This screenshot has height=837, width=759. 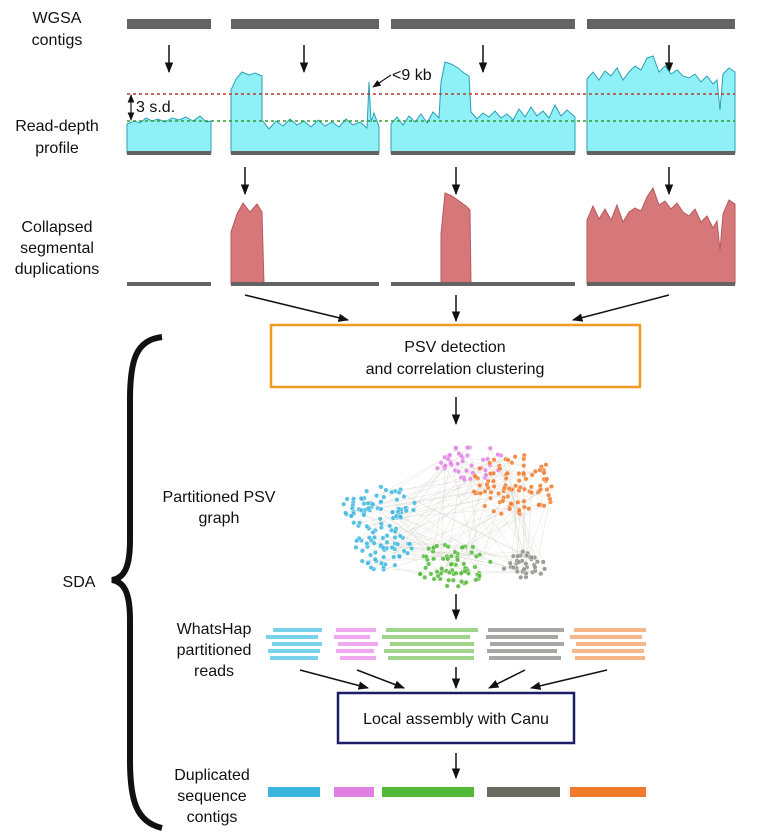 I want to click on dup-contig-gray, so click(x=523, y=792).